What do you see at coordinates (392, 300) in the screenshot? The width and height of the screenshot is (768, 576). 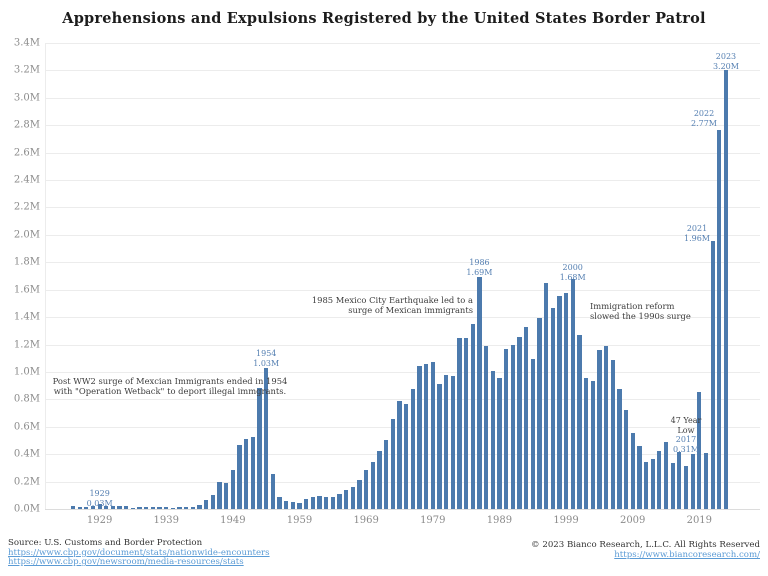 I see `annotation-line: 1985 Mexico City Earthquake led to a` at bounding box center [392, 300].